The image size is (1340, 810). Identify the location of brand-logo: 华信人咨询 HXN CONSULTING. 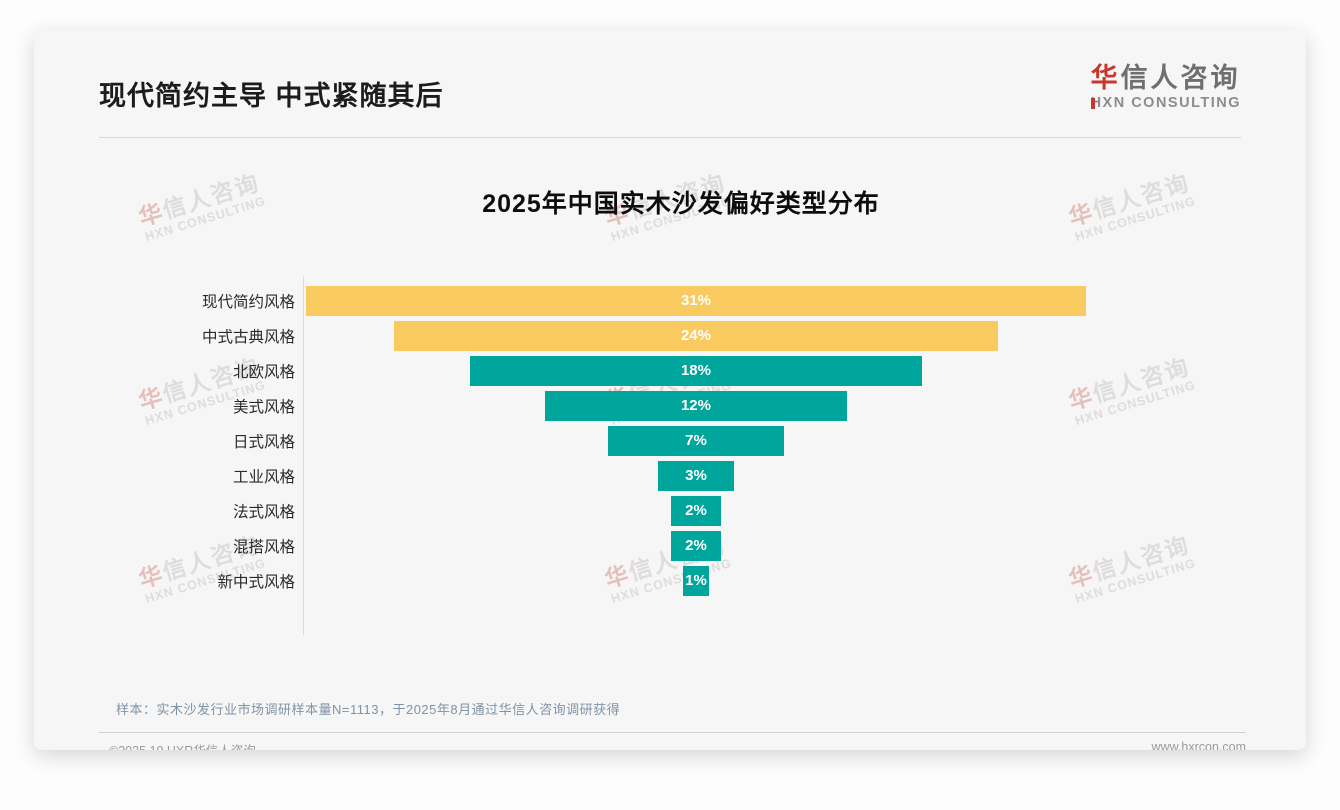
(1165, 87).